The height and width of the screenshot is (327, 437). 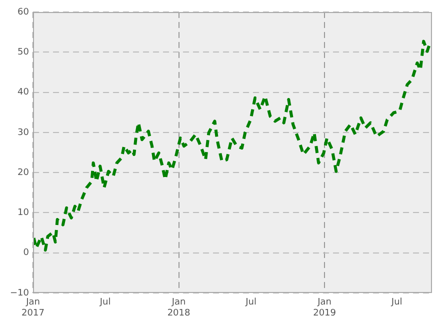 What do you see at coordinates (179, 308) in the screenshot?
I see `x-tick-label: Jan 2018` at bounding box center [179, 308].